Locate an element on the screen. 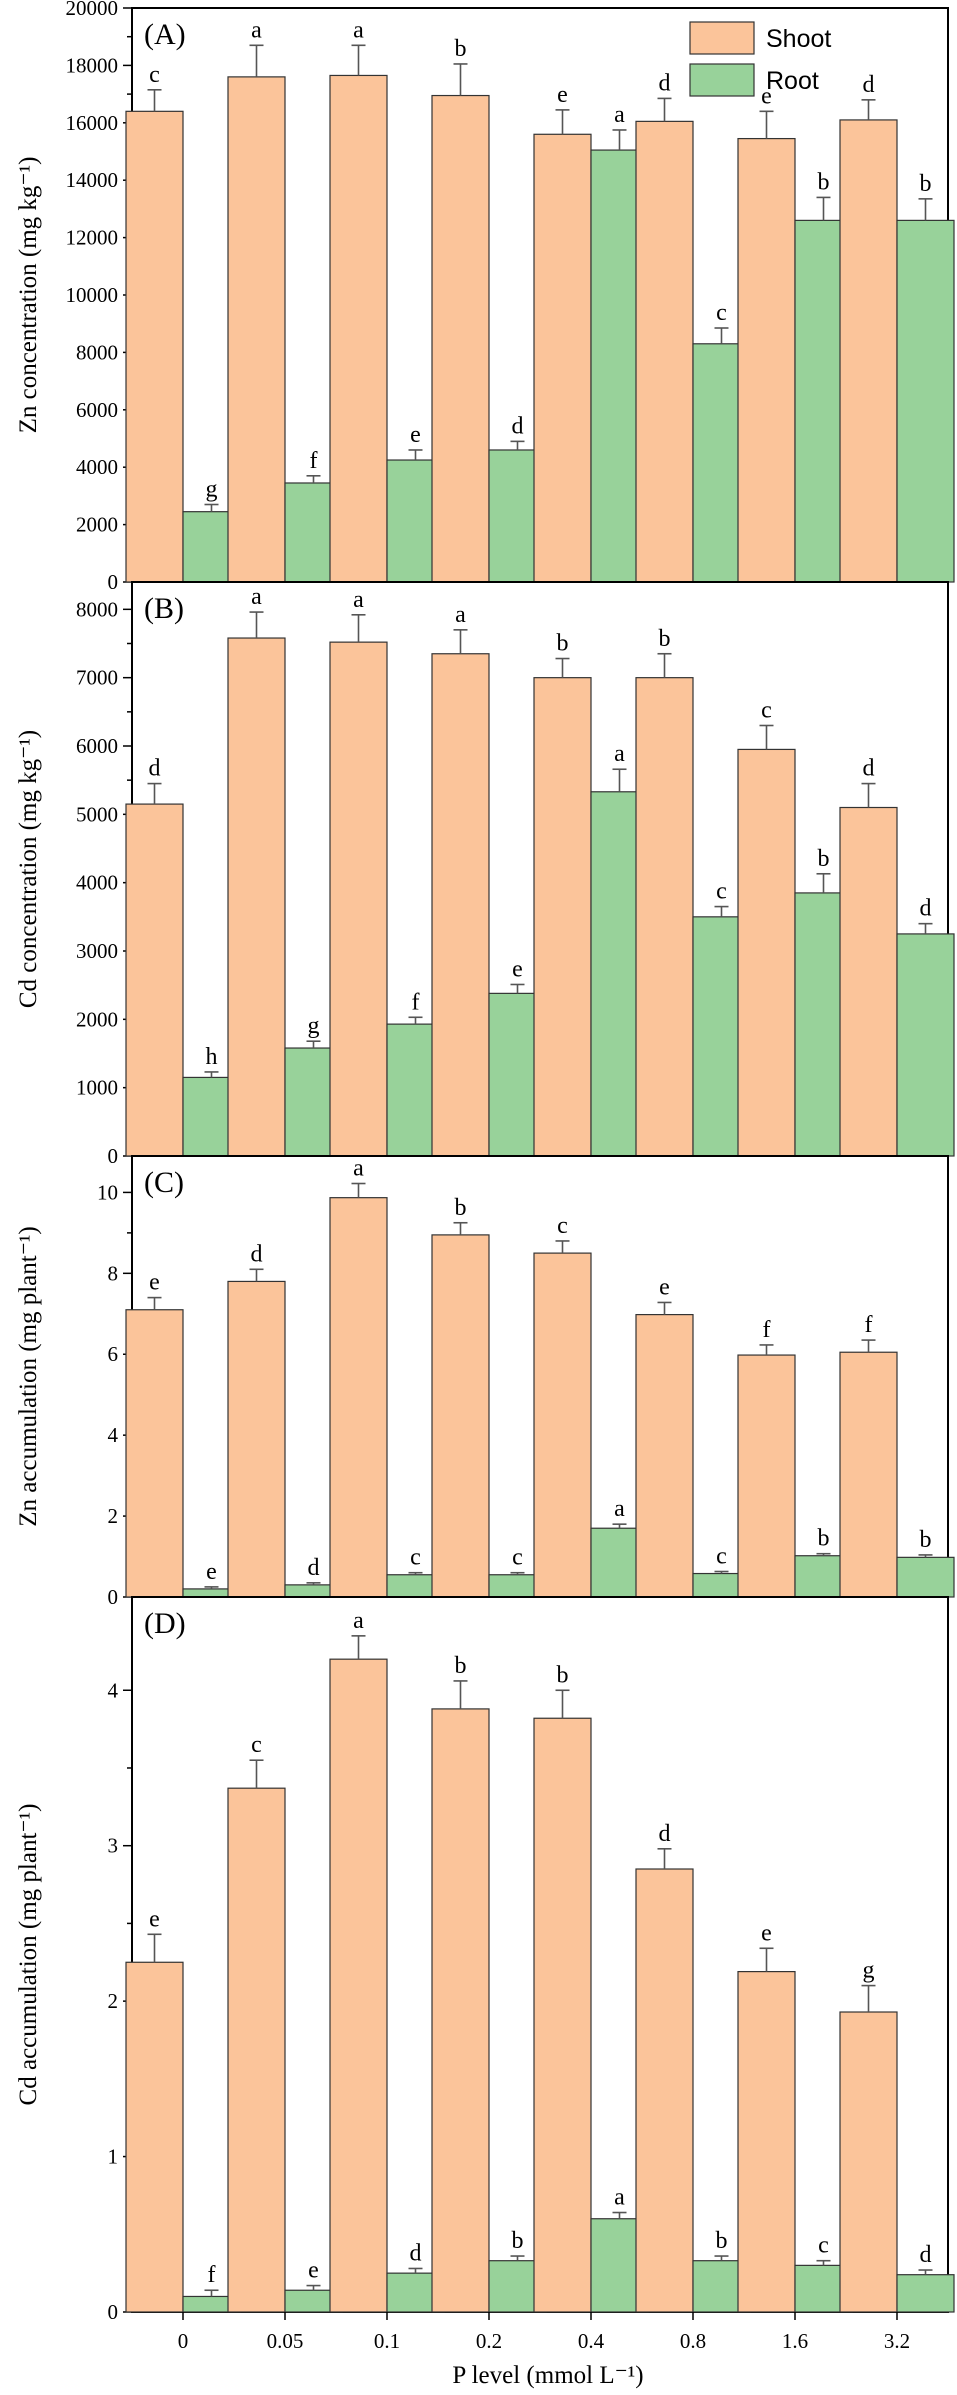  y-tick-label: 1000 is located at coordinates (97, 1088).